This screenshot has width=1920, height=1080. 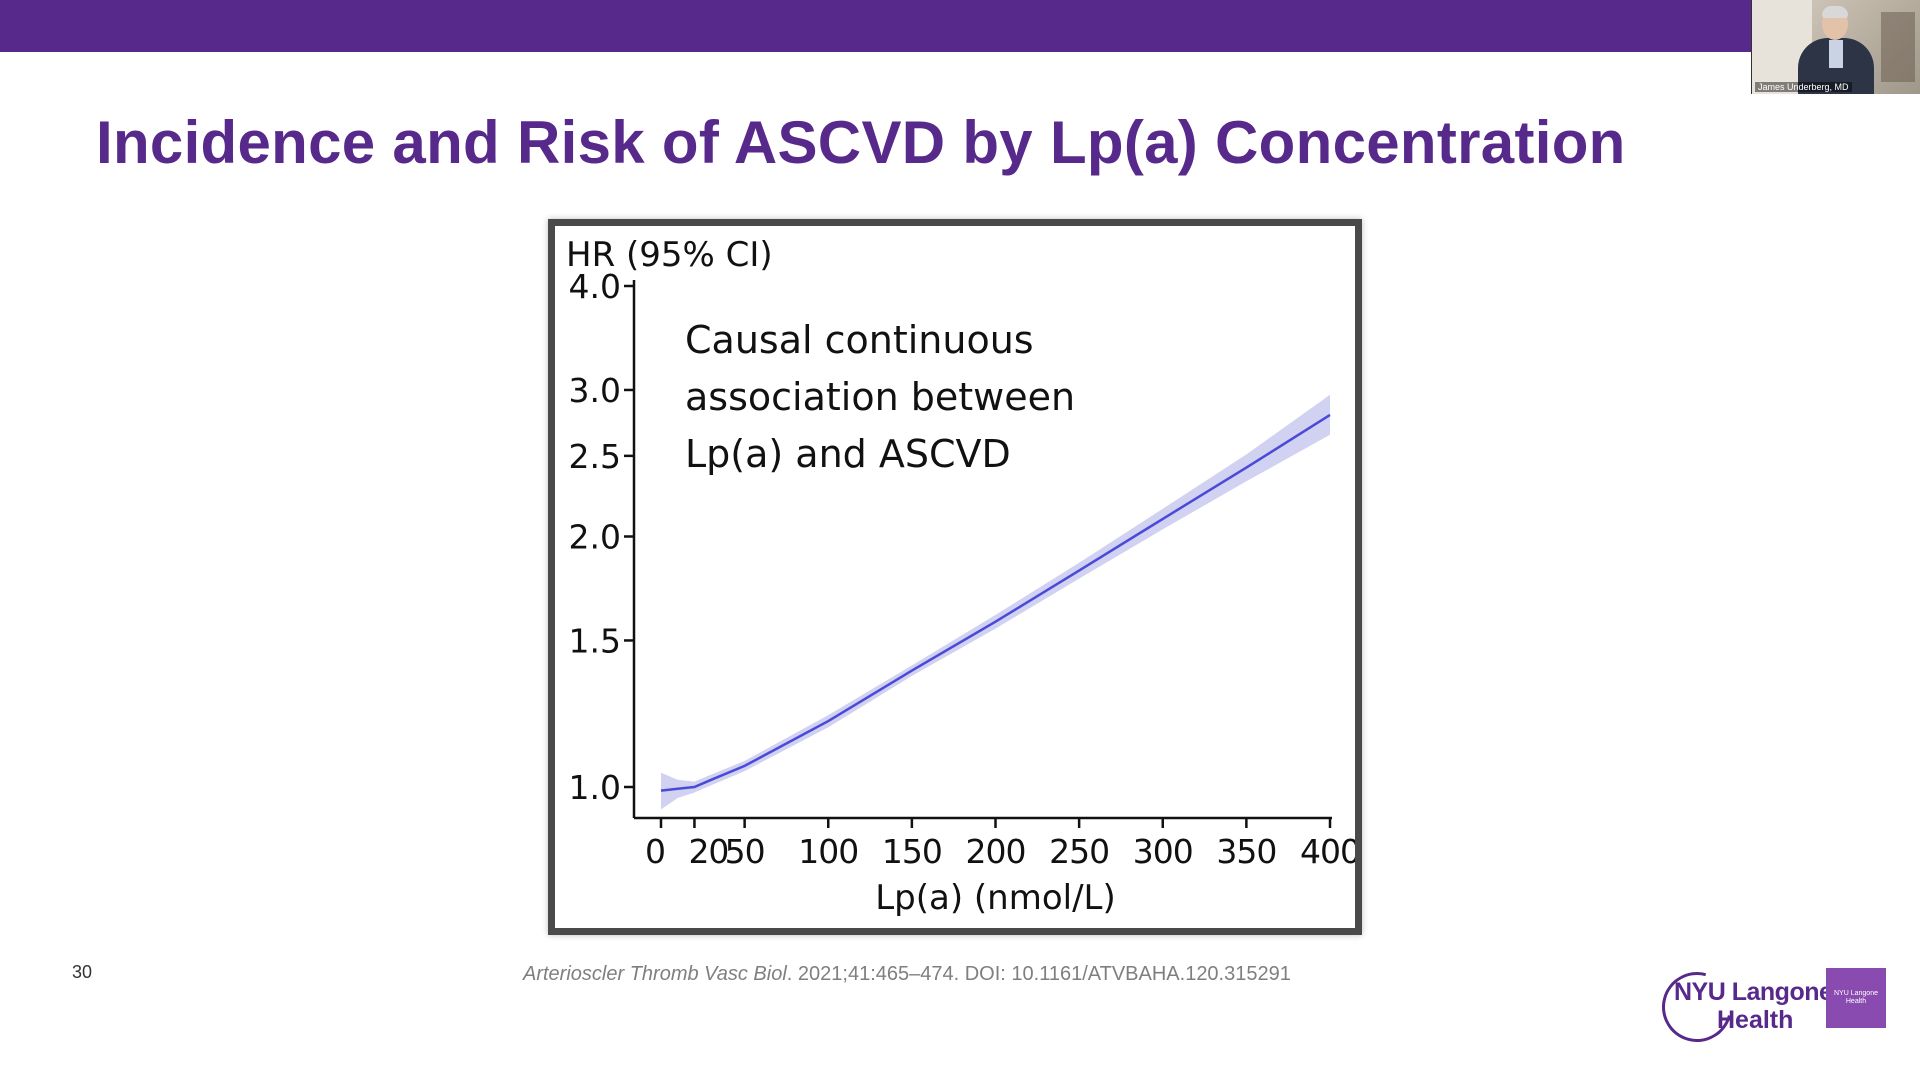 What do you see at coordinates (1327, 851) in the screenshot?
I see `x-tick-label: 400` at bounding box center [1327, 851].